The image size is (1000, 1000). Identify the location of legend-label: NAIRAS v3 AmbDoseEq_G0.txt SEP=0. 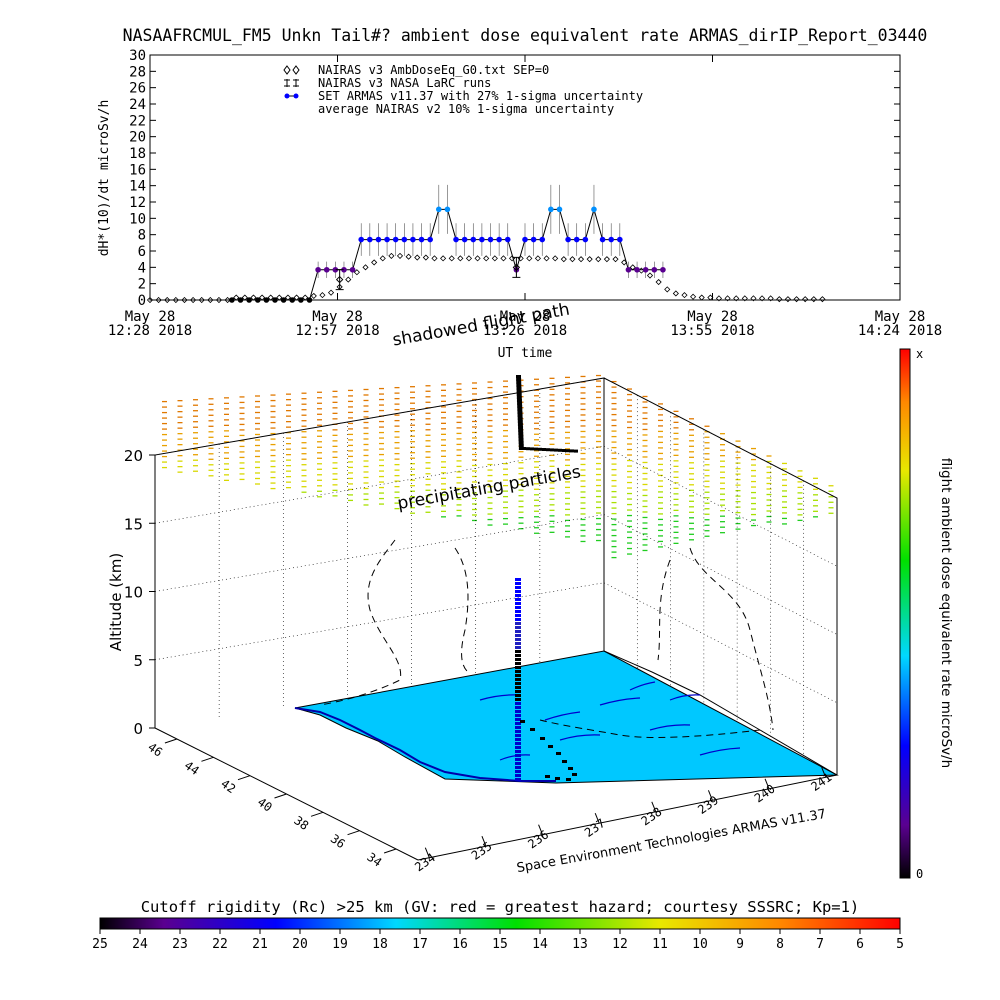
(433, 70).